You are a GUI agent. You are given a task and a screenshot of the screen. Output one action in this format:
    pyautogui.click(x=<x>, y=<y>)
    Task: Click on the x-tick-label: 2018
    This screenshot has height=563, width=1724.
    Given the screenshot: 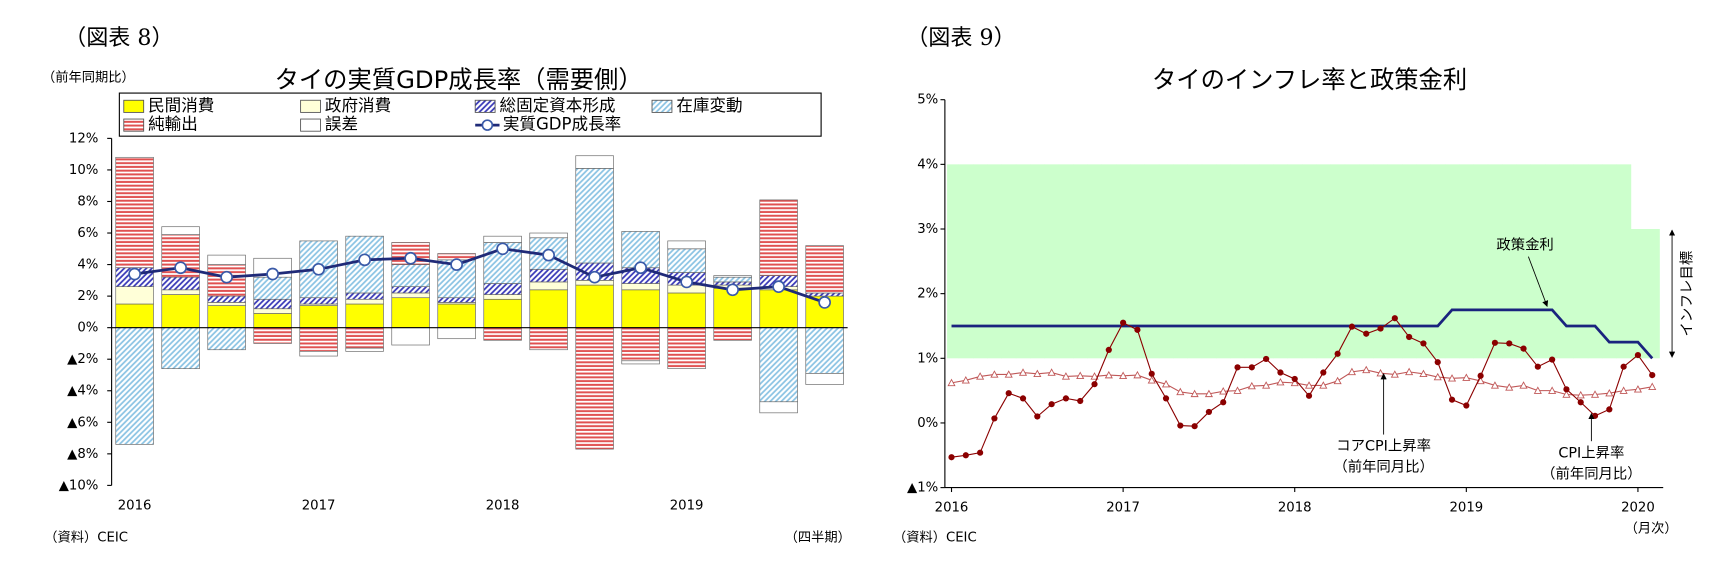 What is the action you would take?
    pyautogui.click(x=503, y=505)
    